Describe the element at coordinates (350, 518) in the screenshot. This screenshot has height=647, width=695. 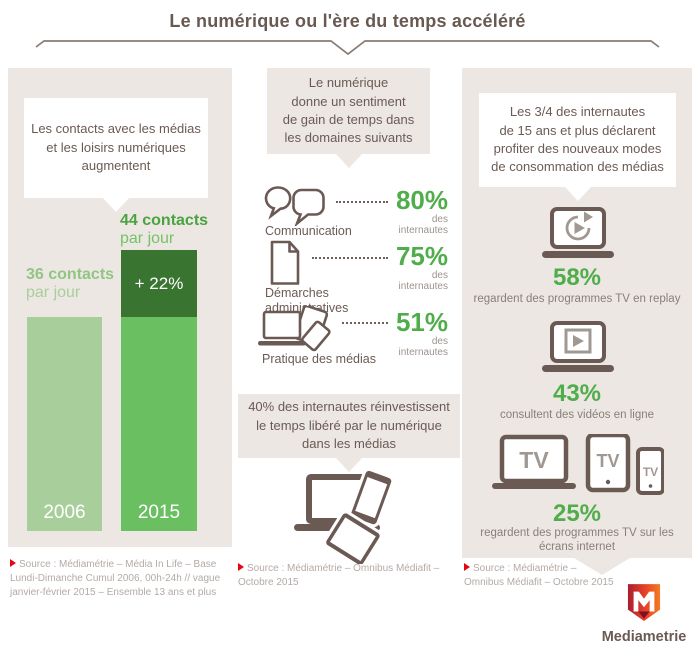
I see `devices-cluster-icon` at that location.